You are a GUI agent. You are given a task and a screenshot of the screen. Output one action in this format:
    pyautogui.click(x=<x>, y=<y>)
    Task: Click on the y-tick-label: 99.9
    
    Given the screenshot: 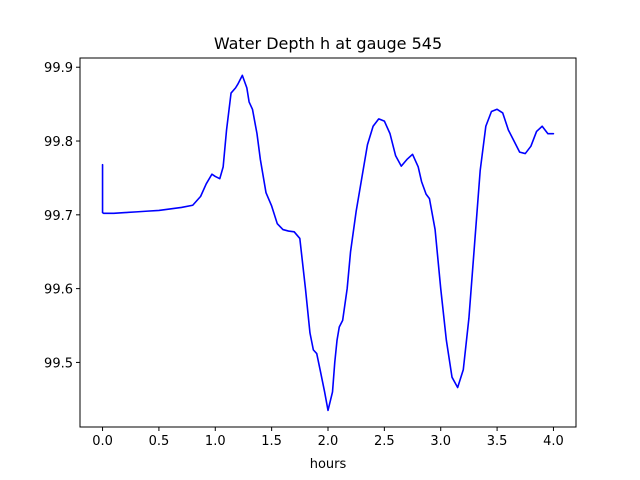 What is the action you would take?
    pyautogui.click(x=58, y=68)
    